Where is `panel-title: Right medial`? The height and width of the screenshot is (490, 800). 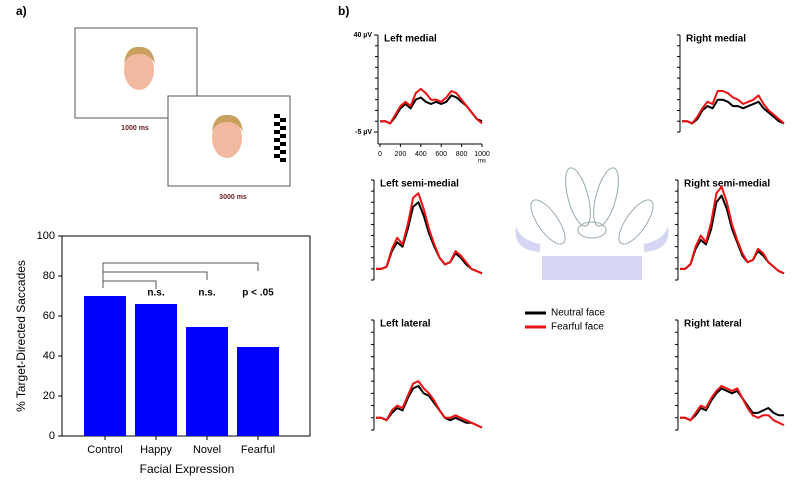 panel-title: Right medial is located at coordinates (716, 39).